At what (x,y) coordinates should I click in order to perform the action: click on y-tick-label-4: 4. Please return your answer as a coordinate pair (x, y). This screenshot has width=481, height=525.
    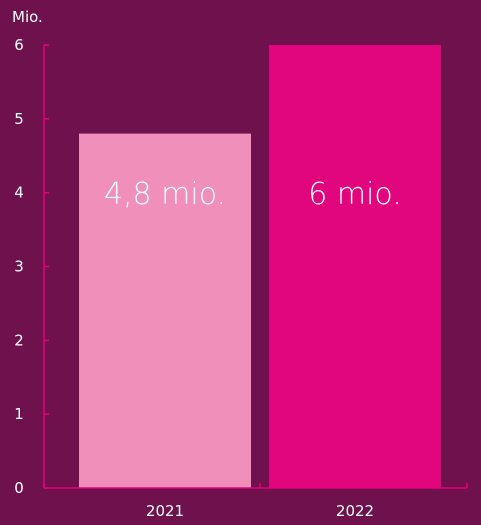
    Looking at the image, I should click on (19, 193).